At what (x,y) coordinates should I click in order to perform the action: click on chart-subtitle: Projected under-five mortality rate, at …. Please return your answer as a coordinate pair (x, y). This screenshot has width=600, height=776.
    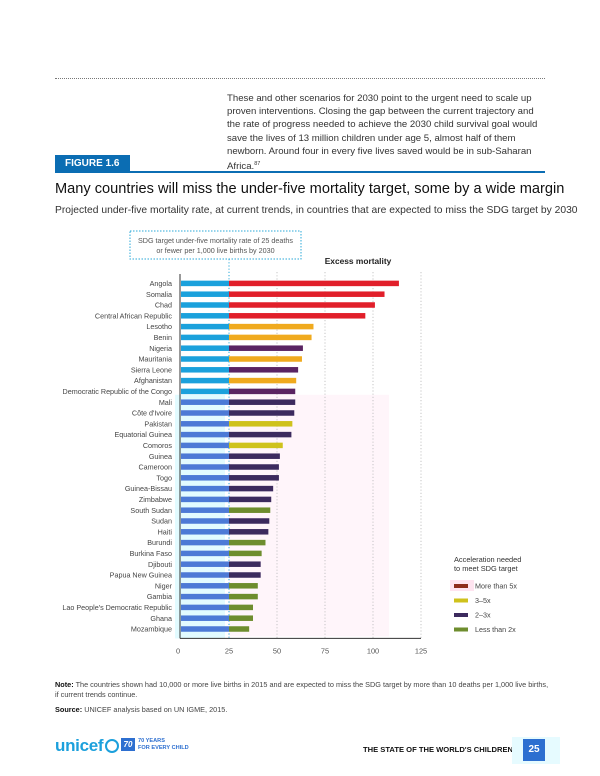
    Looking at the image, I should click on (316, 210).